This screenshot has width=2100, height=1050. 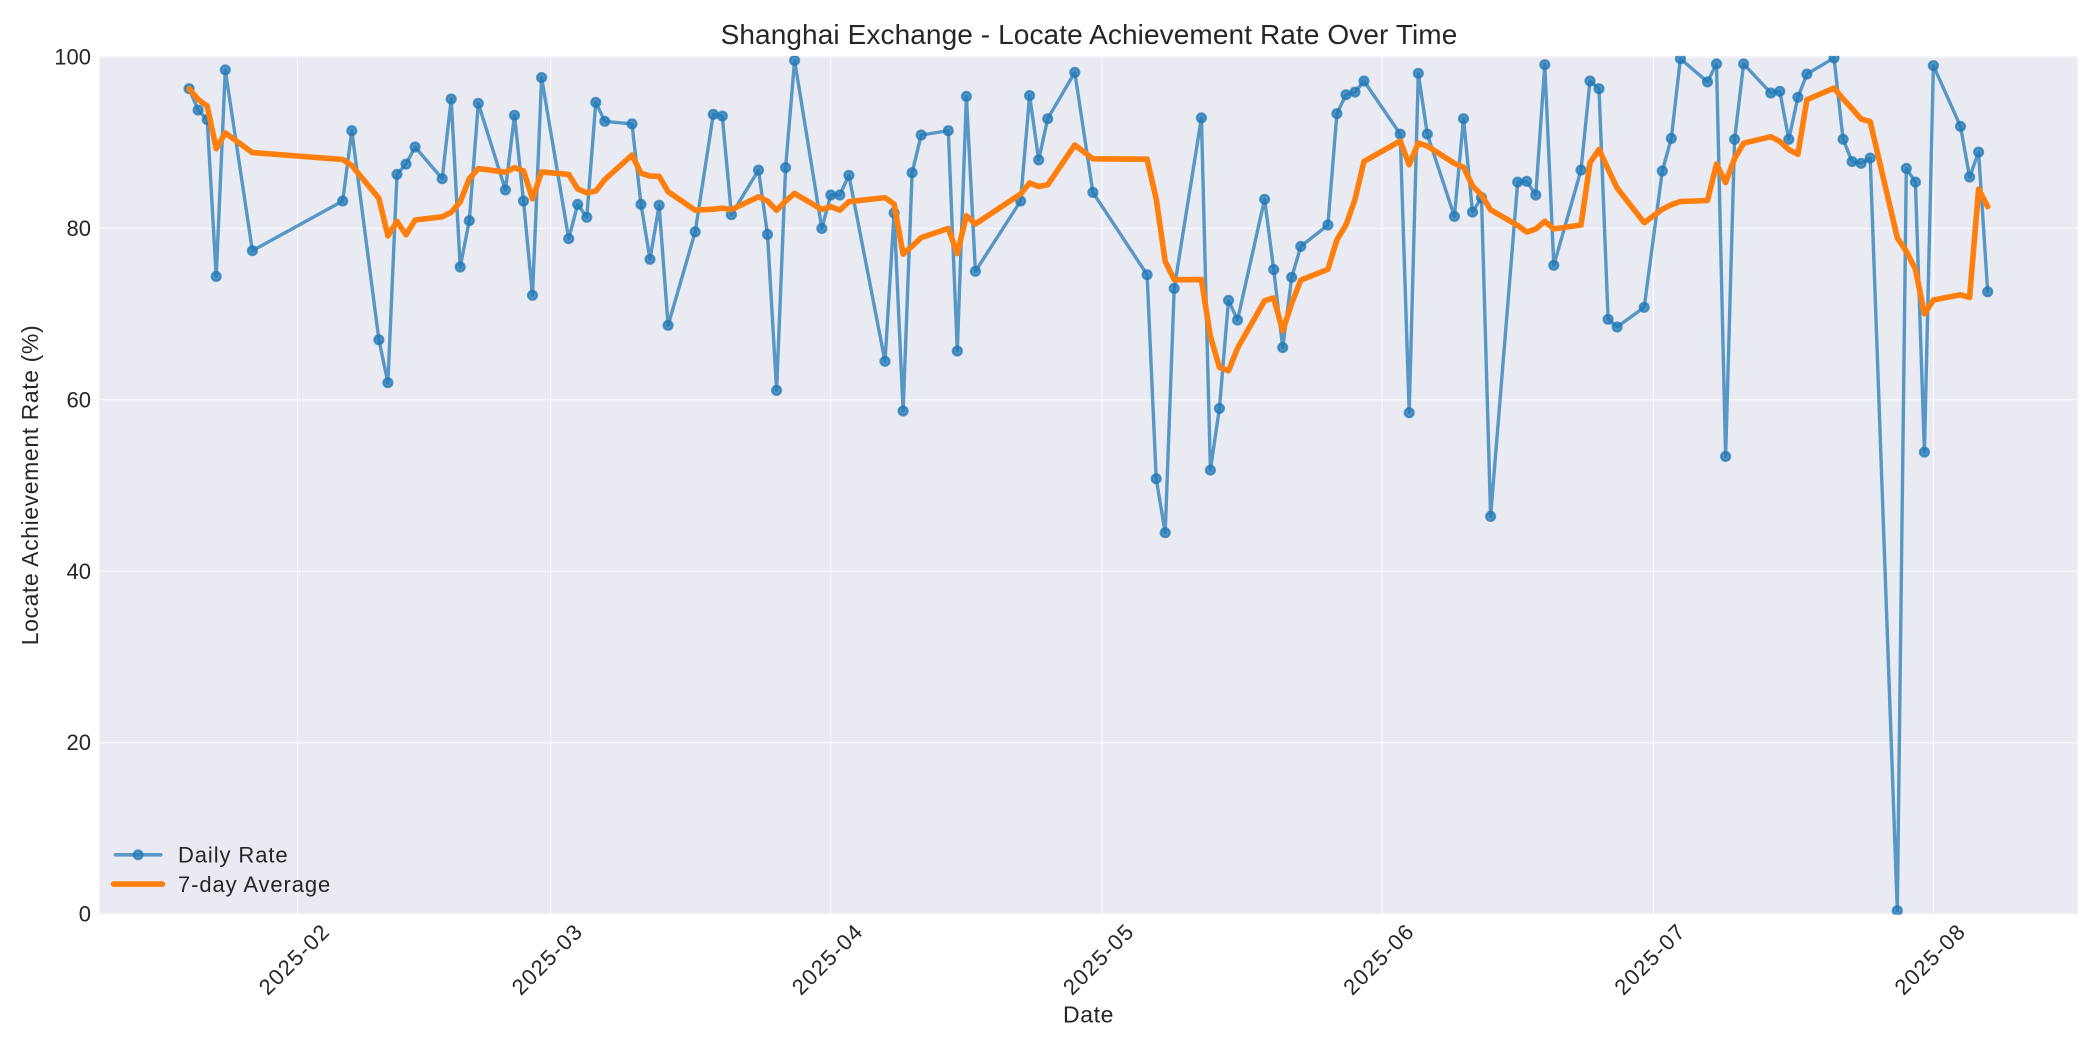 What do you see at coordinates (30, 485) in the screenshot?
I see `svg-text: Locate Achievement Rate (%)` at bounding box center [30, 485].